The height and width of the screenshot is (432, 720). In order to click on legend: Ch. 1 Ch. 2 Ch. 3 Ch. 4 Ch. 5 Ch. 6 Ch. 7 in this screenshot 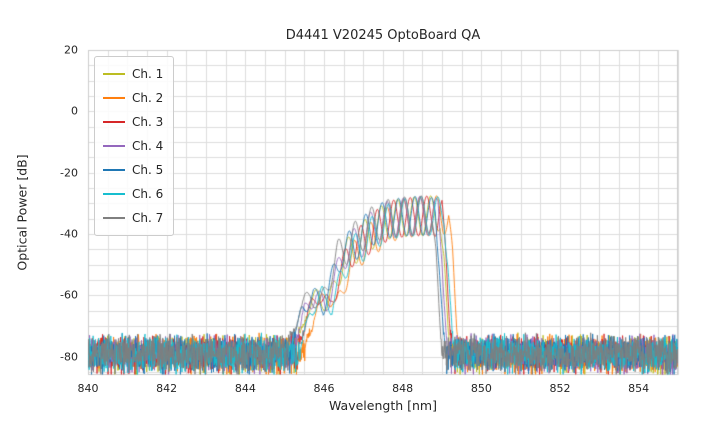, I will do `click(134, 146)`.